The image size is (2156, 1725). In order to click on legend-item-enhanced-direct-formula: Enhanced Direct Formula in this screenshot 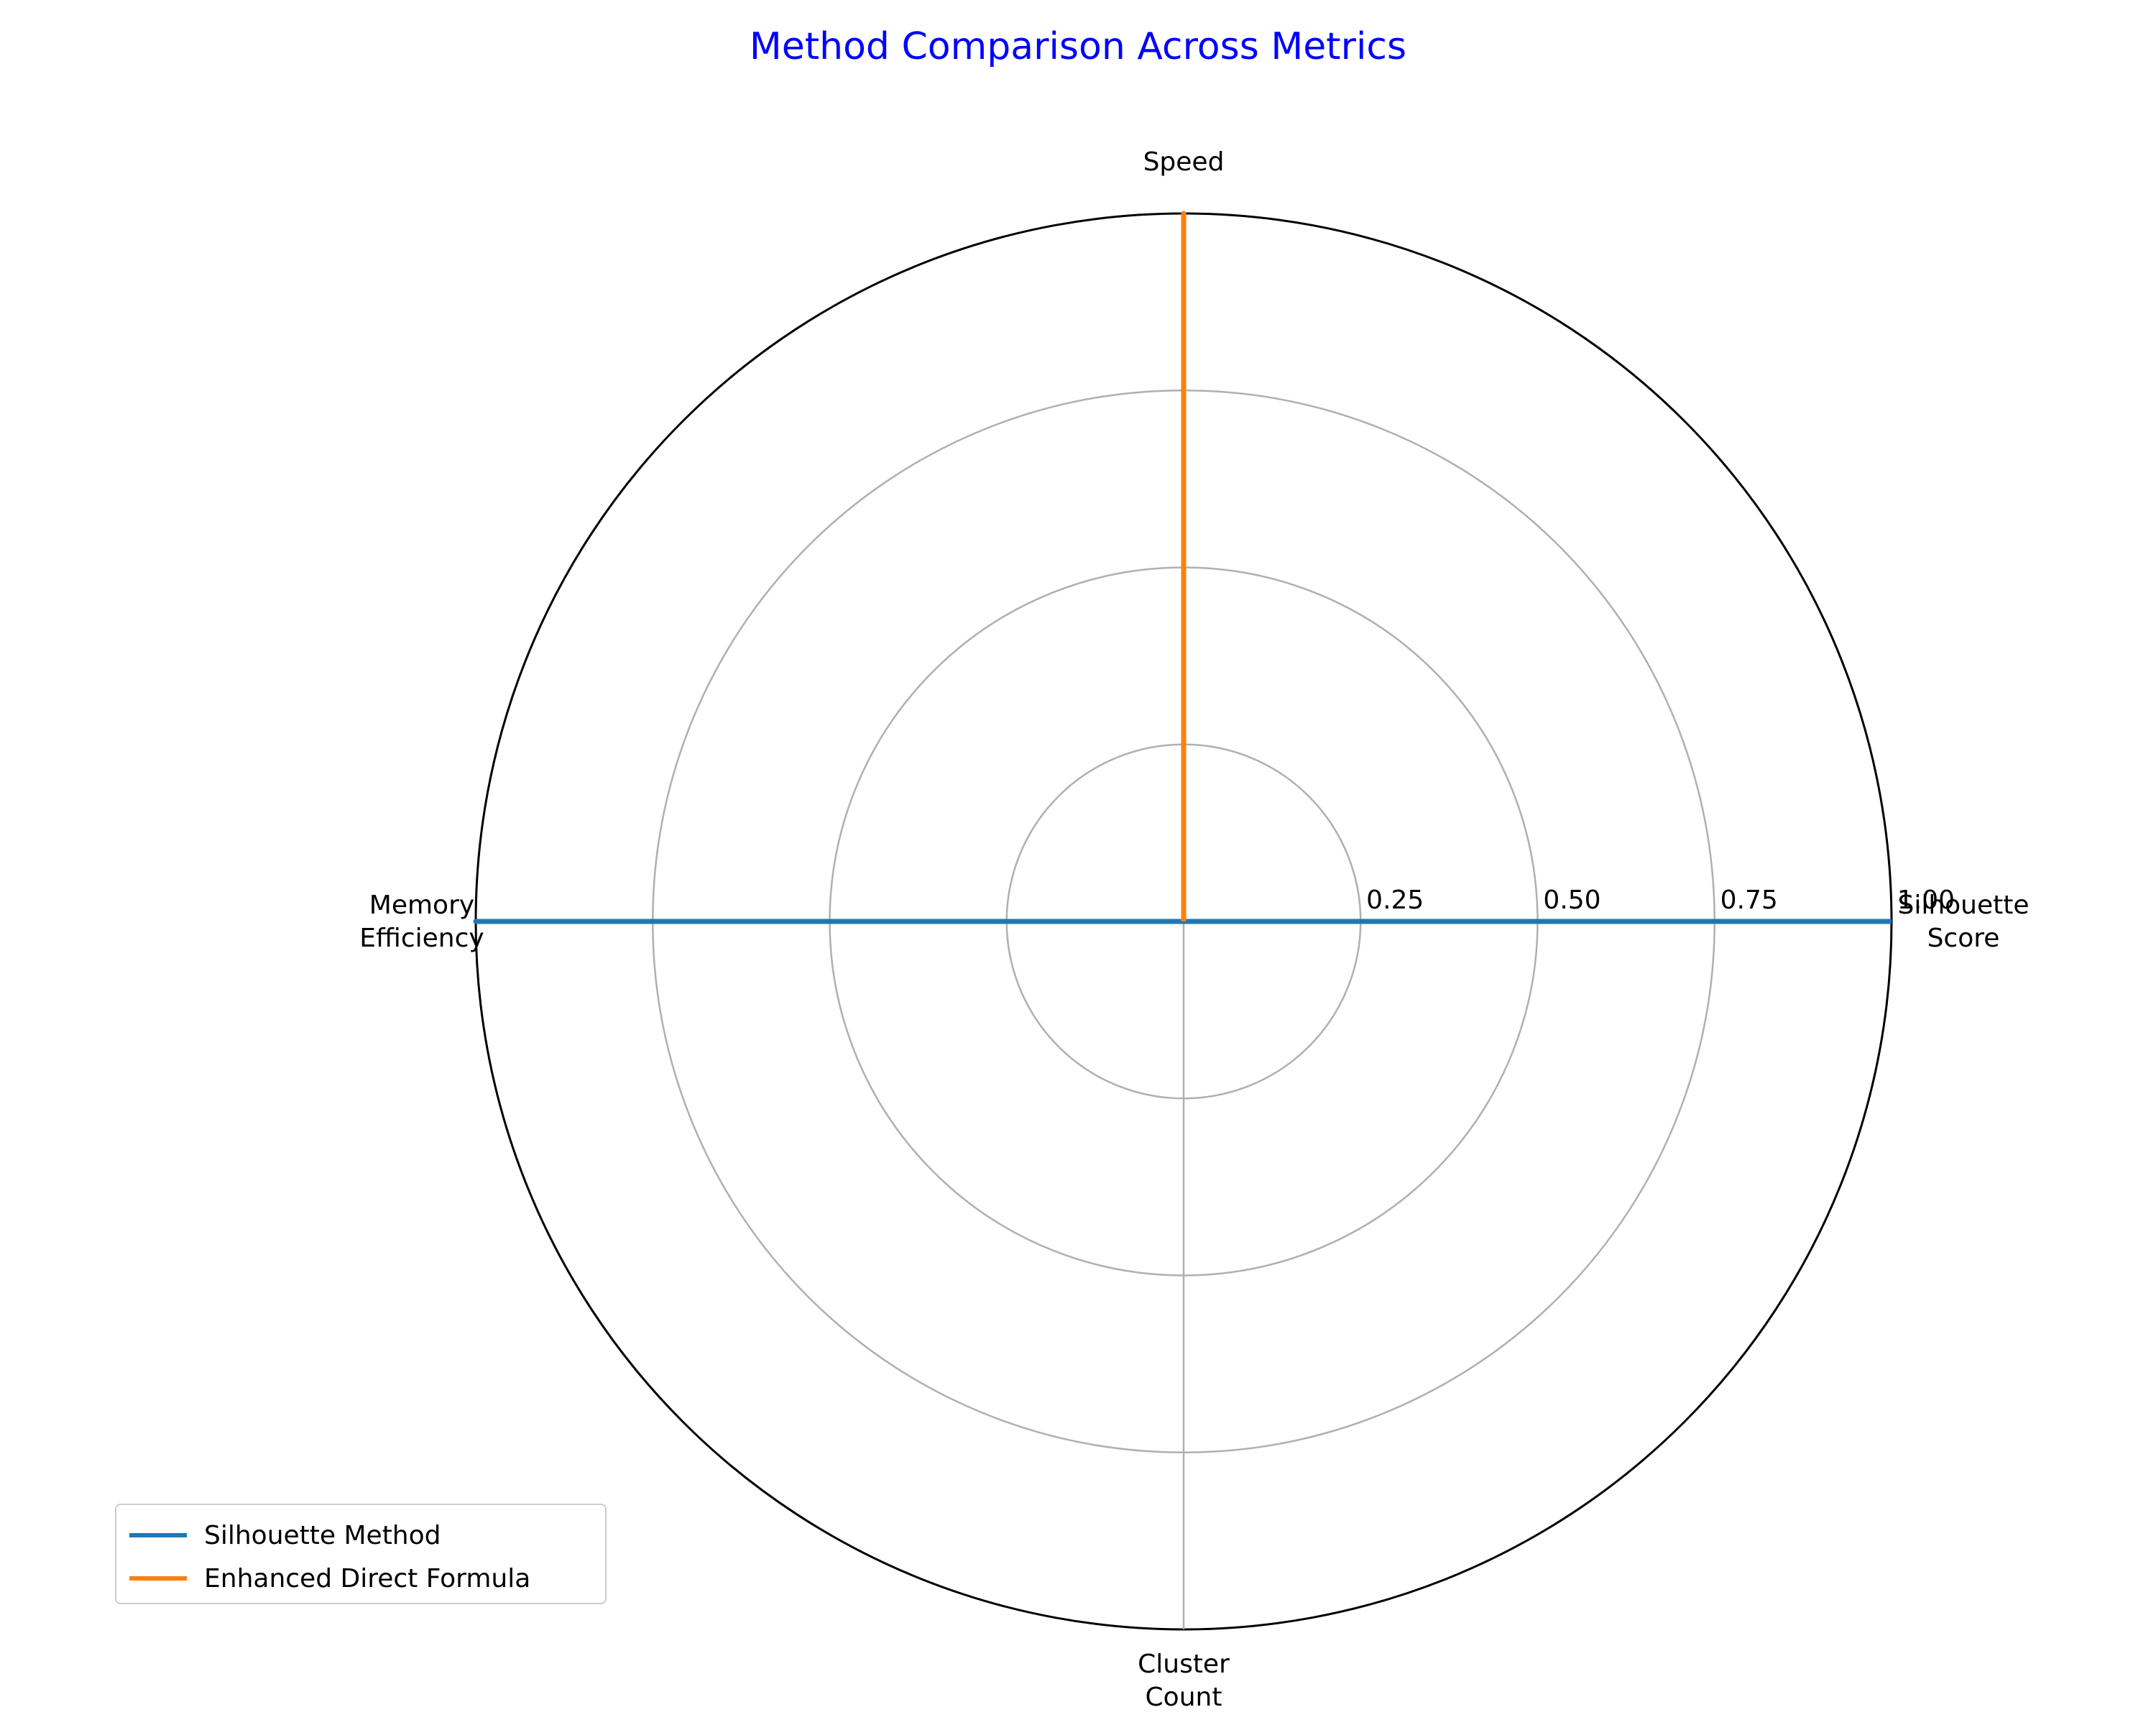, I will do `click(361, 1578)`.